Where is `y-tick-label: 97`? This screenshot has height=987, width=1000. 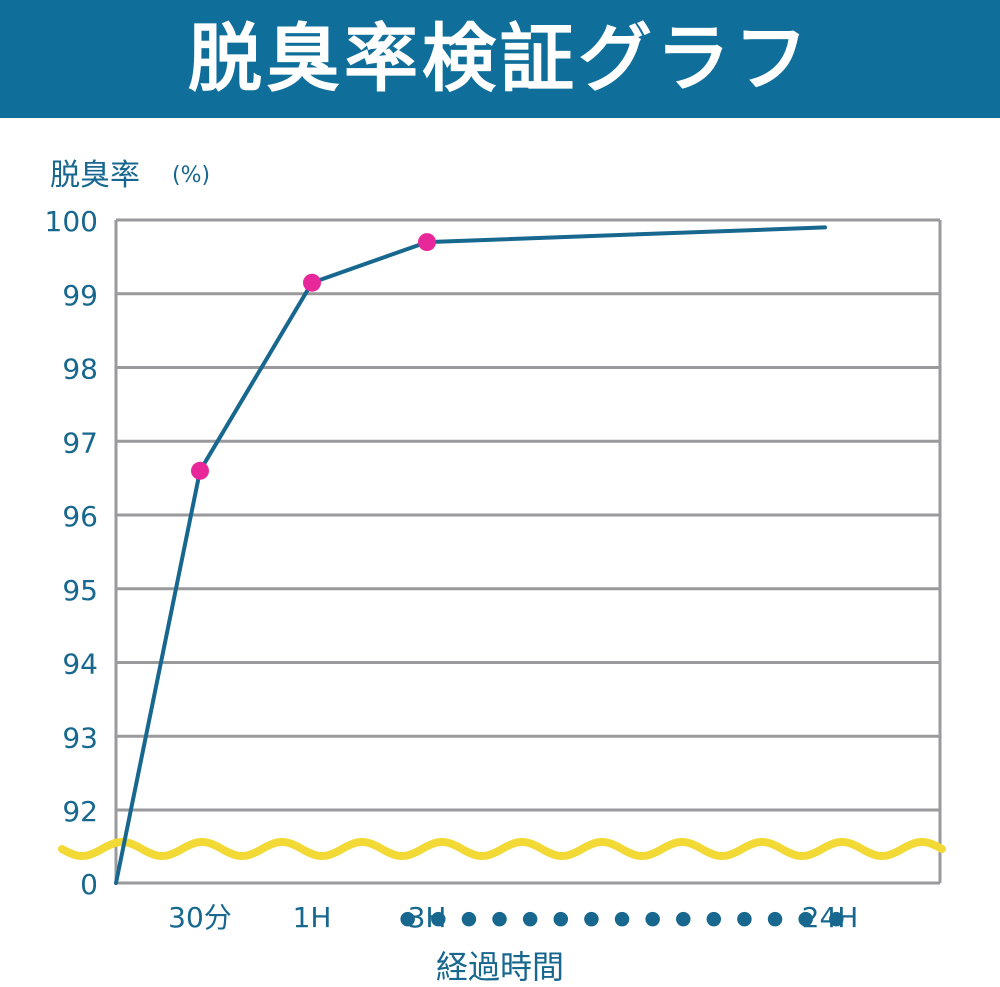
y-tick-label: 97 is located at coordinates (80, 442).